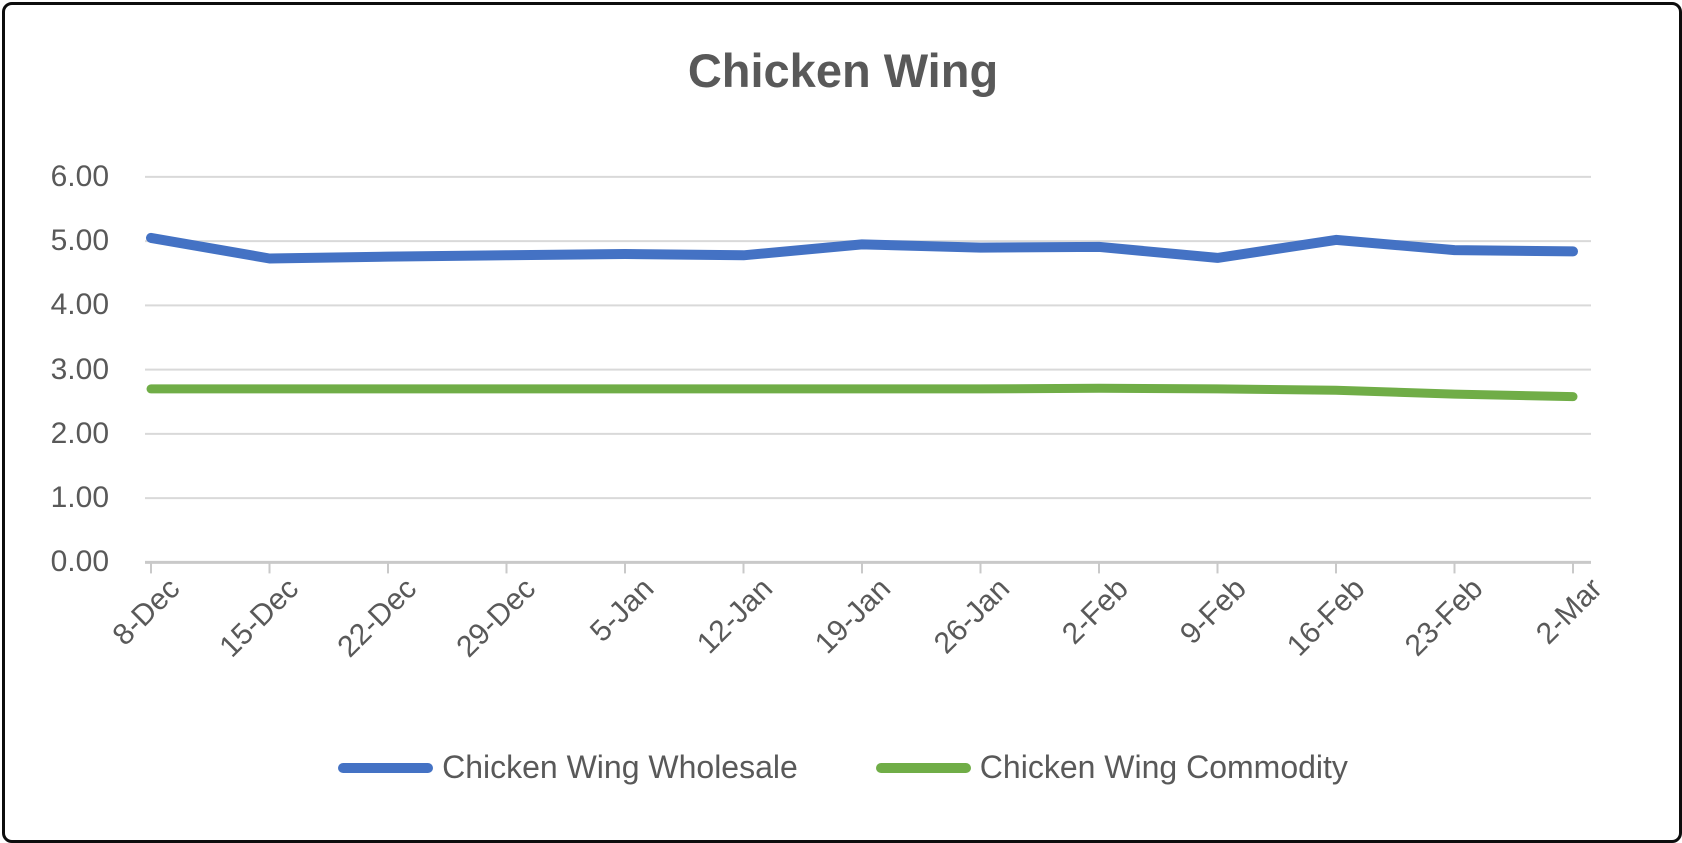 The image size is (1682, 843). I want to click on y-tick-label: 2.00, so click(79, 433).